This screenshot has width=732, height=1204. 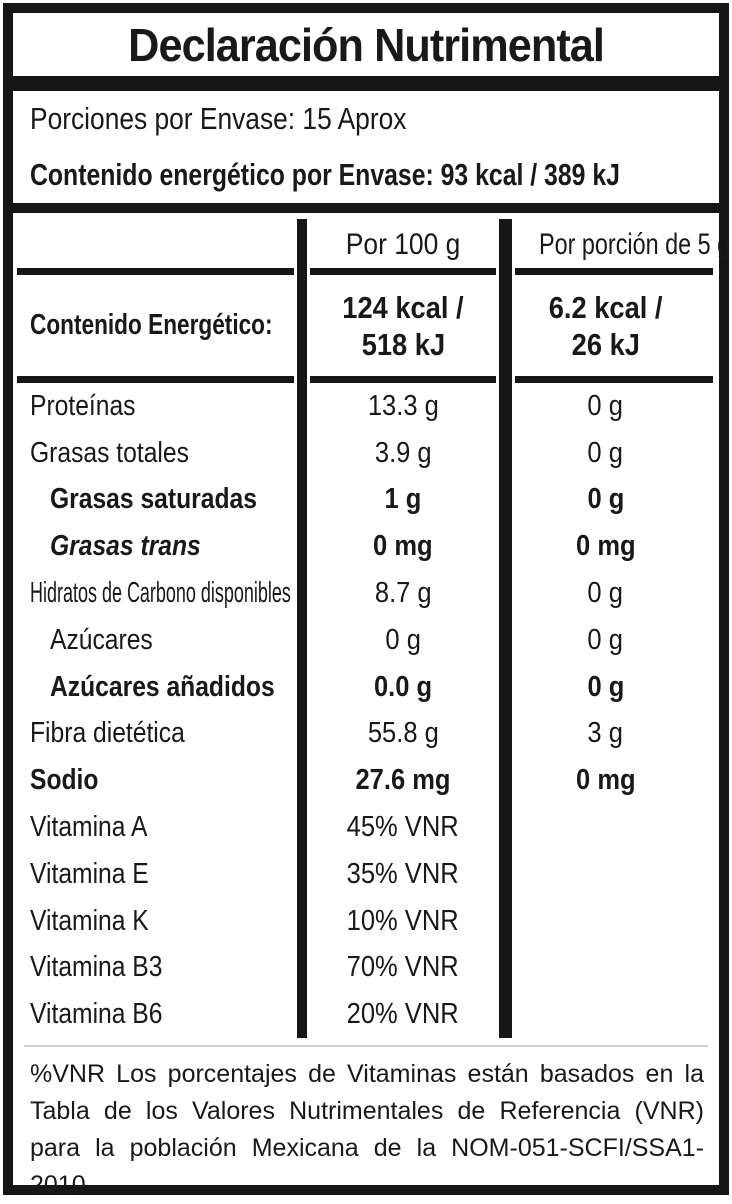 I want to click on nutrient-name: Vitamina E, so click(x=89, y=873).